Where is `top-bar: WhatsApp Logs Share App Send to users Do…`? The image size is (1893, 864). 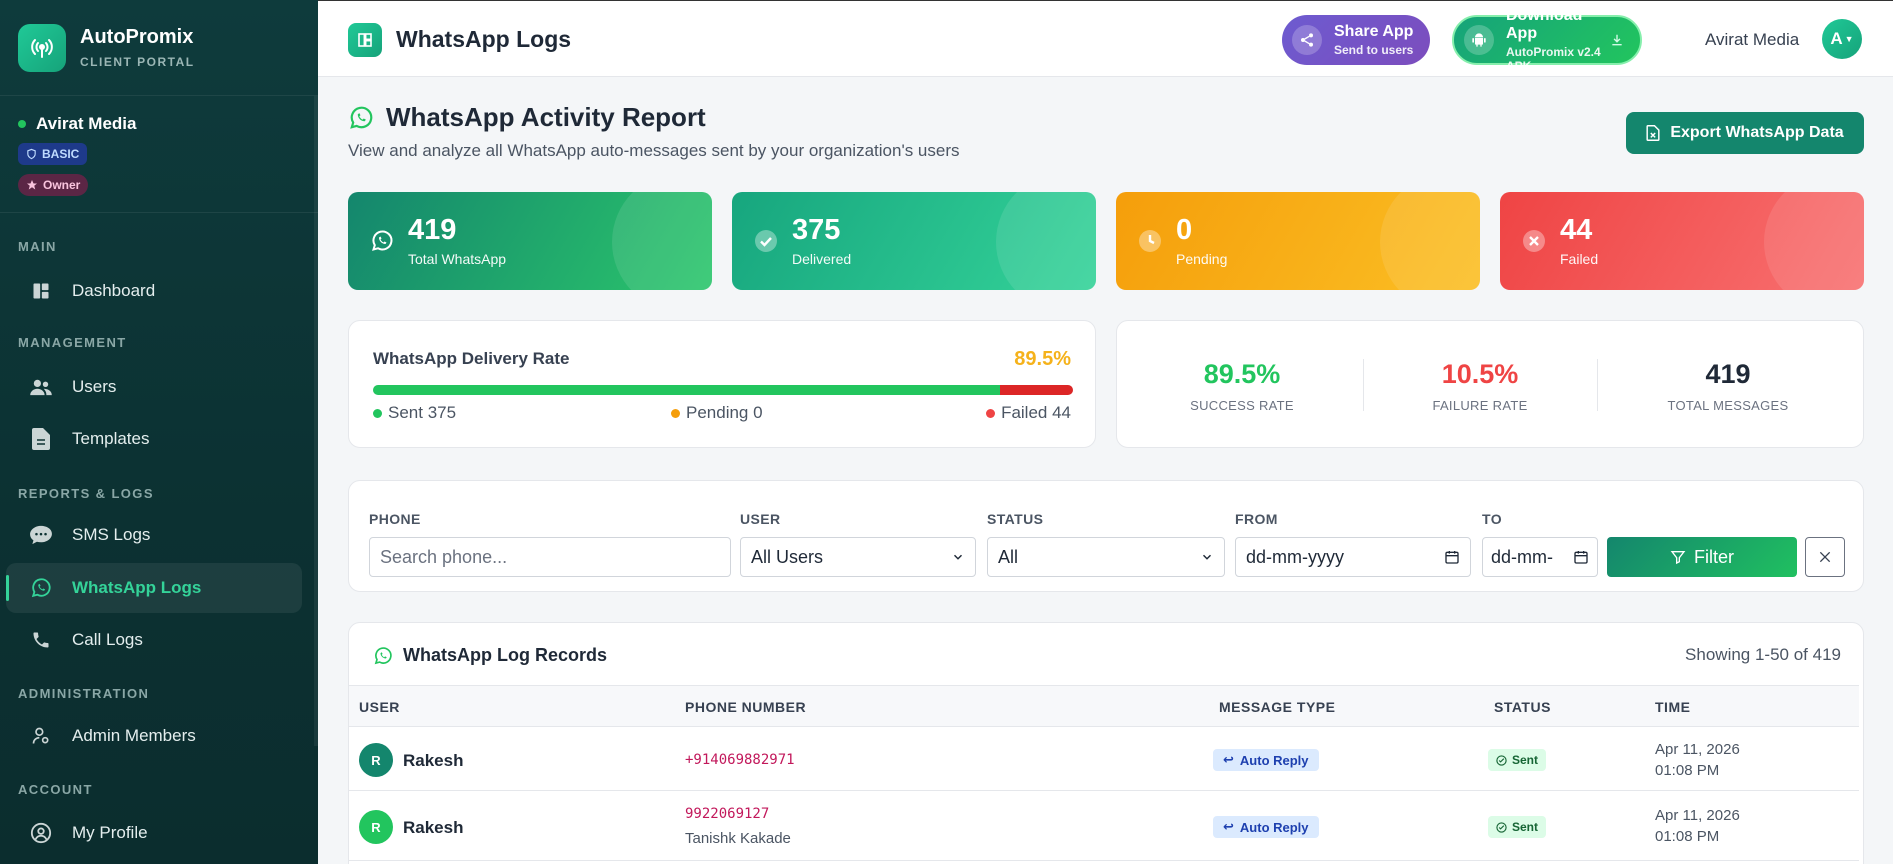
top-bar: WhatsApp Logs Share App Send to users Do… is located at coordinates (1105, 38).